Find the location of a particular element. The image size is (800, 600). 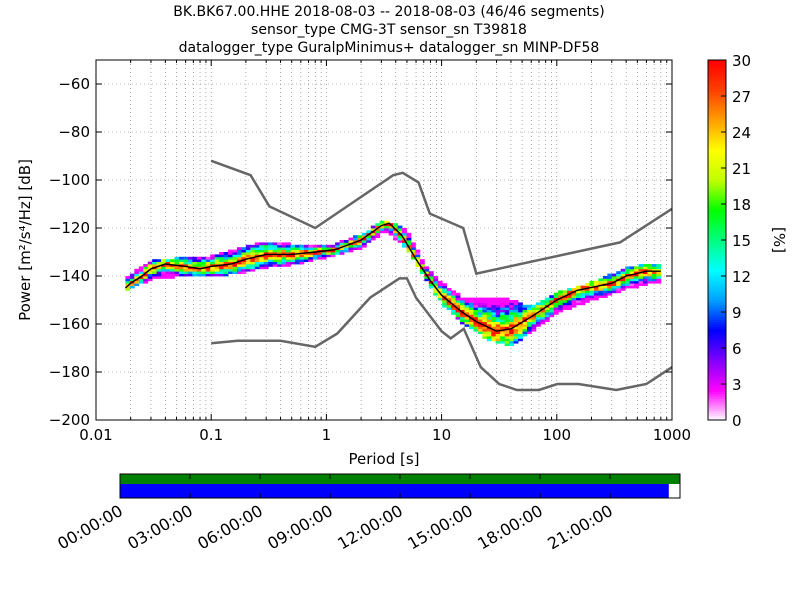

chart-title-line: sensor_type CMG-3T sensor_sn T39818 is located at coordinates (389, 30).